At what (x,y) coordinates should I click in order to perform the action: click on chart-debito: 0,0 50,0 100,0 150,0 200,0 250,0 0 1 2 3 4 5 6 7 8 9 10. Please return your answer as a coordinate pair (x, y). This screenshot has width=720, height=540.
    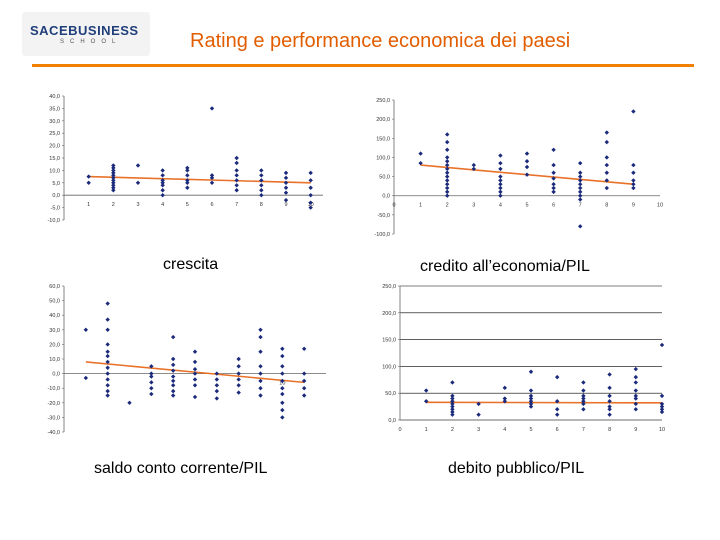
    Looking at the image, I should click on (521, 360).